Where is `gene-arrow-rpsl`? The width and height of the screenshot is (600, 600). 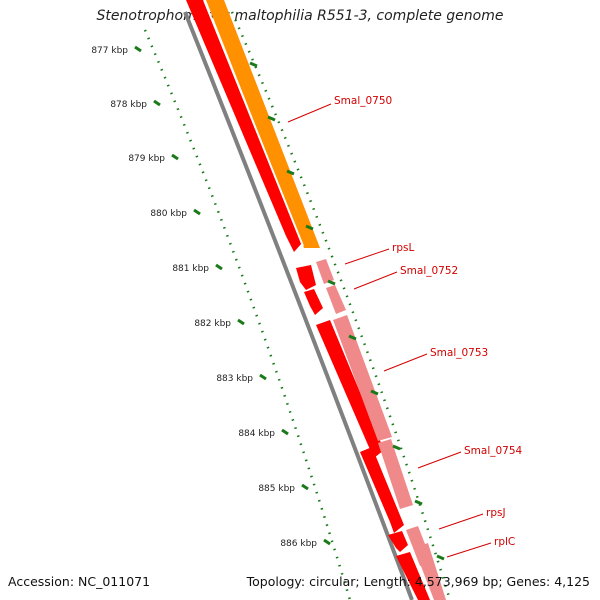
gene-arrow-rpsl is located at coordinates (306, 277).